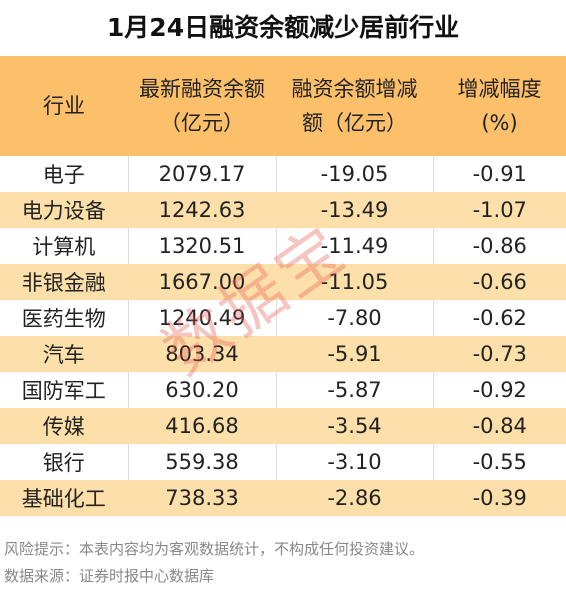 The image size is (566, 600). I want to click on table-cell: -0.39, so click(499, 498).